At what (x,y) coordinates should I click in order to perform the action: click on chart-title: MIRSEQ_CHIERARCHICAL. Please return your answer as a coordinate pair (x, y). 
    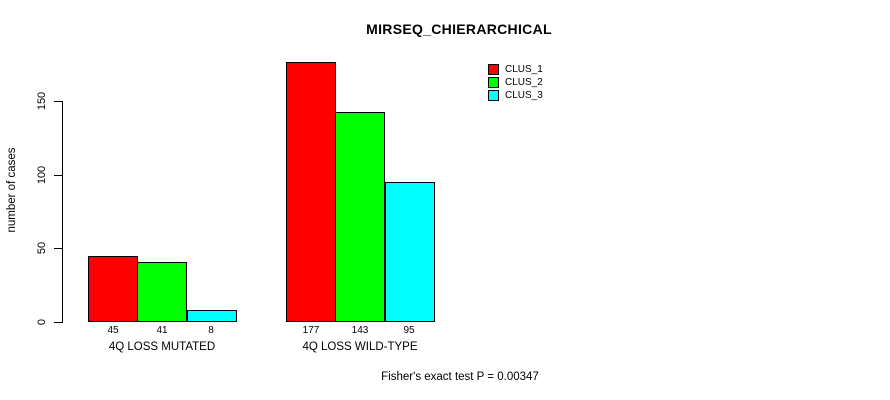
    Looking at the image, I should click on (459, 29).